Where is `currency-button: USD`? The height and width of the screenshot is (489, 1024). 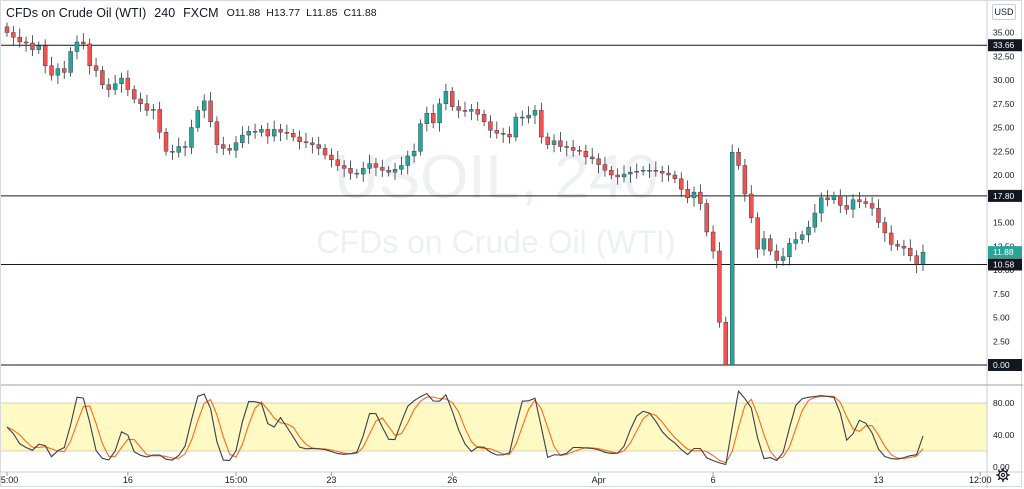
currency-button: USD is located at coordinates (1004, 12).